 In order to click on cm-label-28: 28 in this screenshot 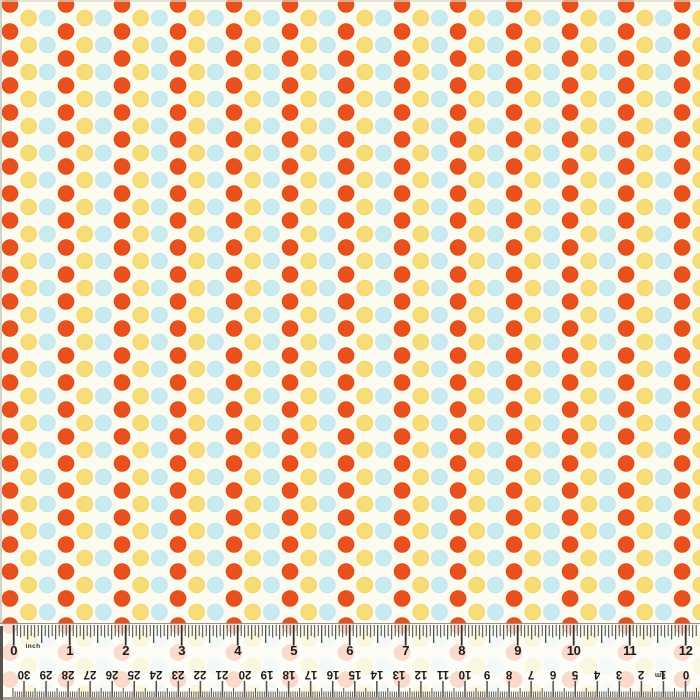, I will do `click(68, 674)`.